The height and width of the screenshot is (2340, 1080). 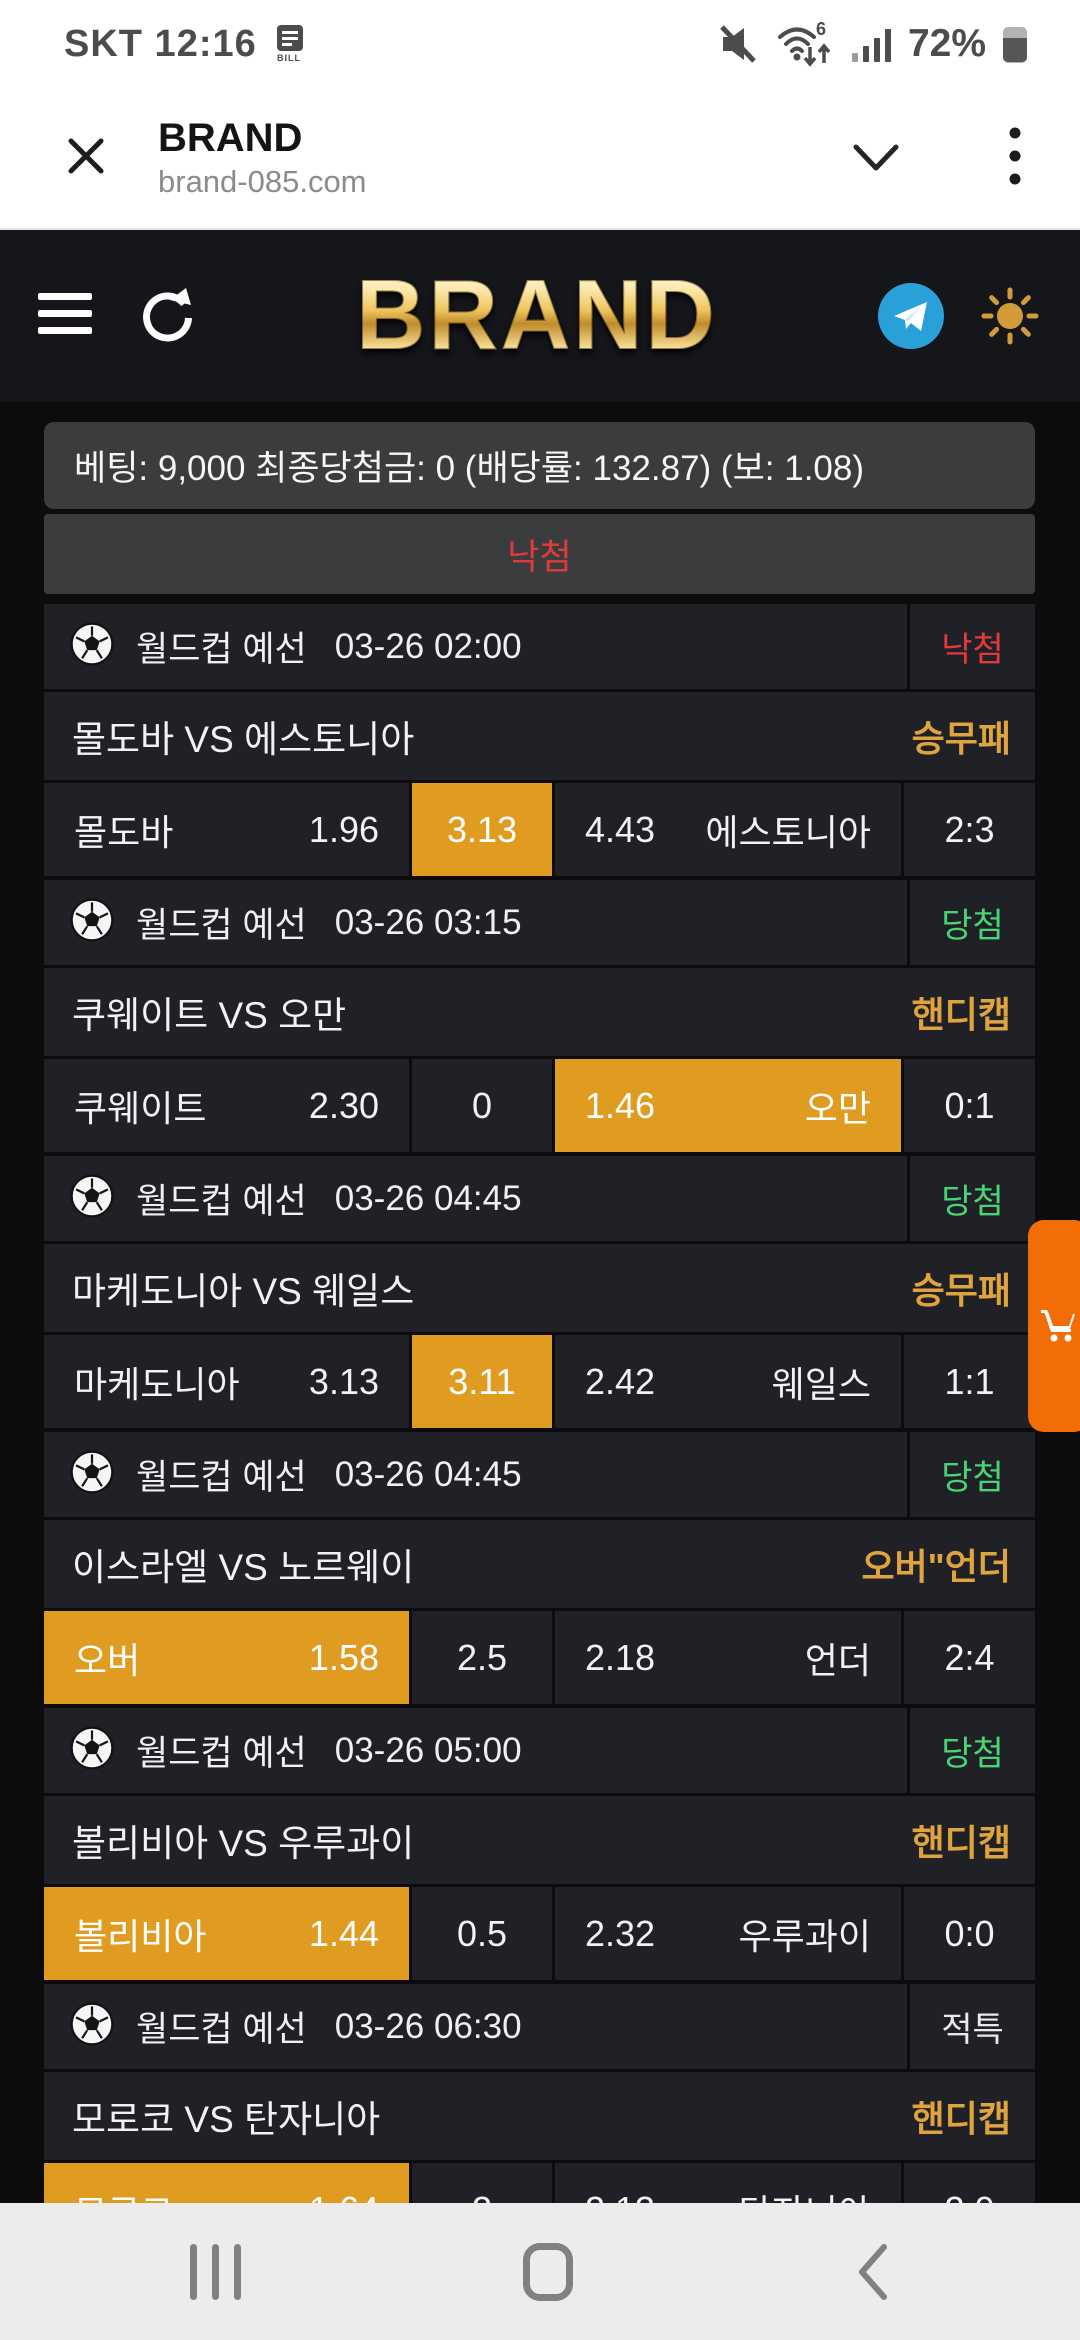 I want to click on odds-home-cell: 마케도니아 3.13, so click(x=226, y=1381).